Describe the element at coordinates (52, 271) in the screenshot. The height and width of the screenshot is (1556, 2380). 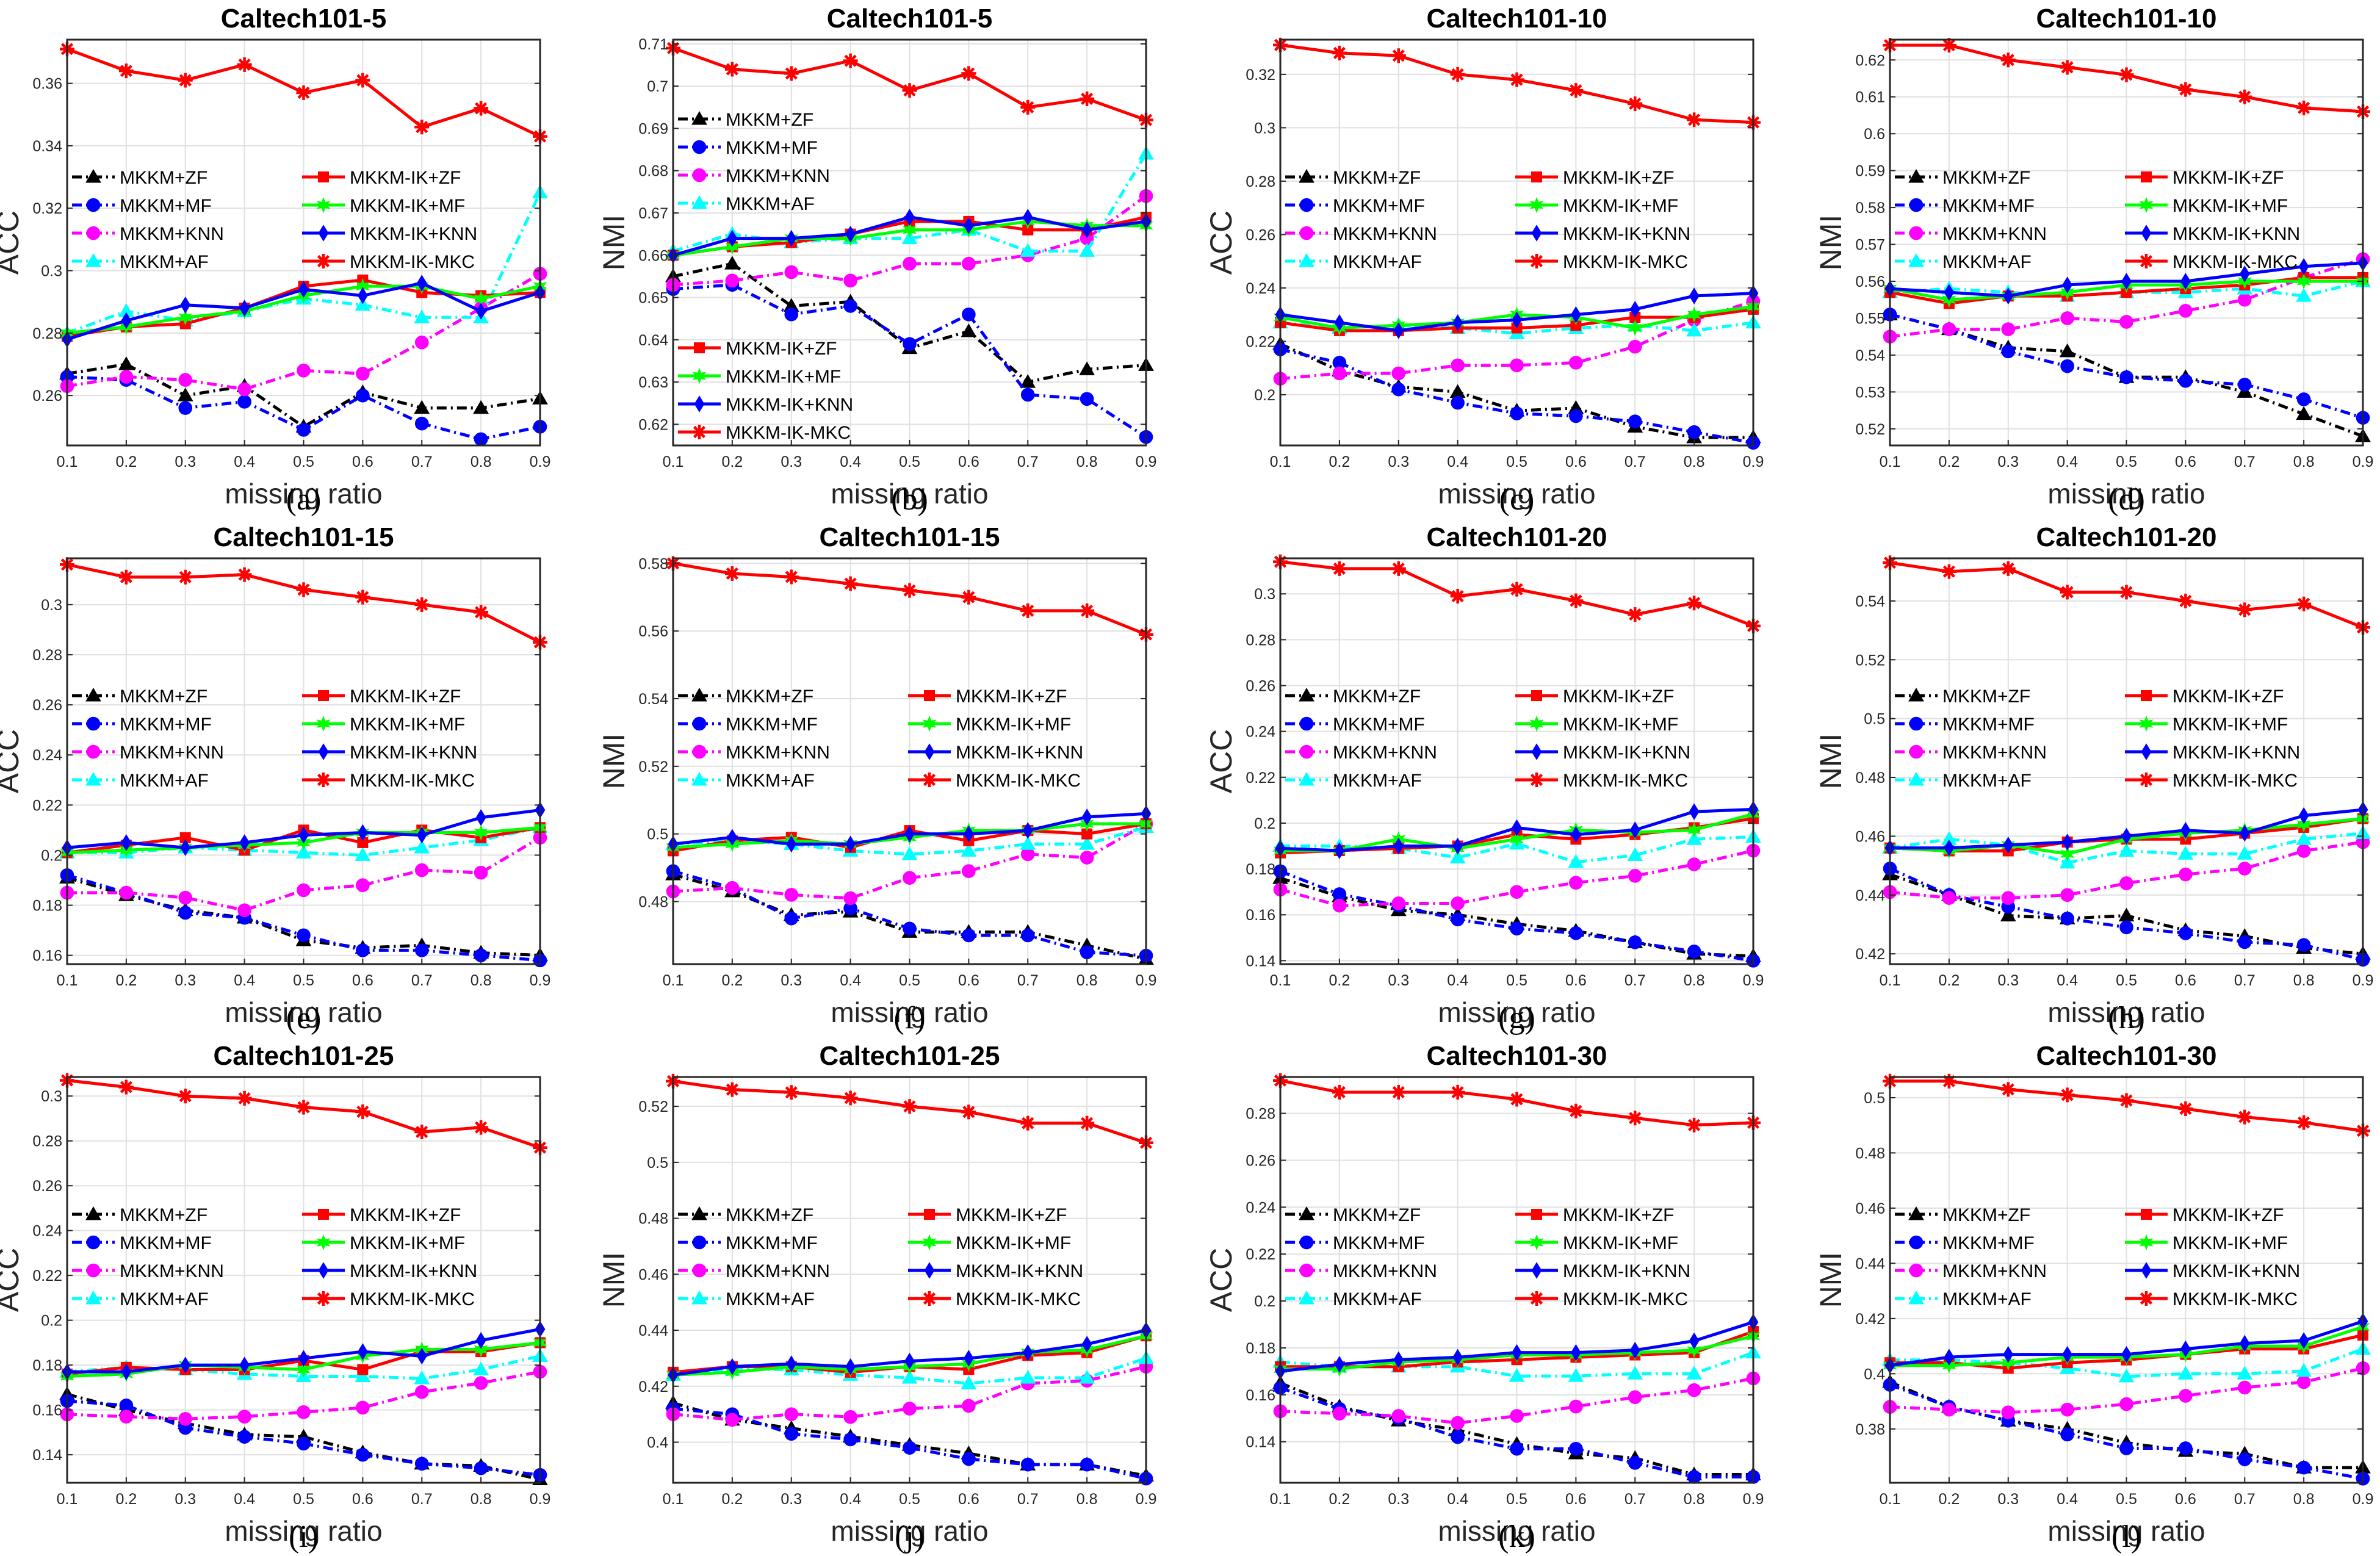
I see `y-tick-label: 0.3` at that location.